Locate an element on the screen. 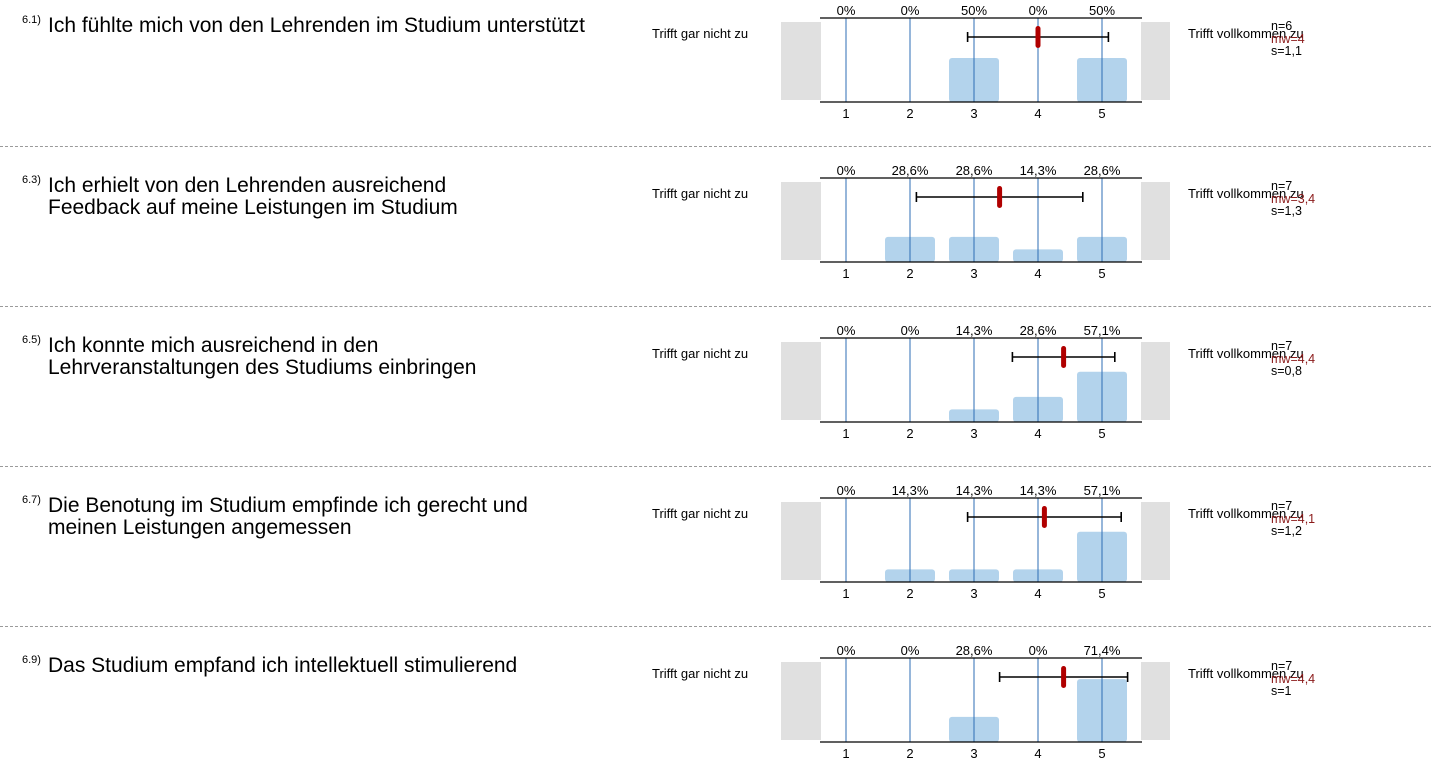 This screenshot has width=1431, height=780. stat-sd: s=1 is located at coordinates (1281, 691).